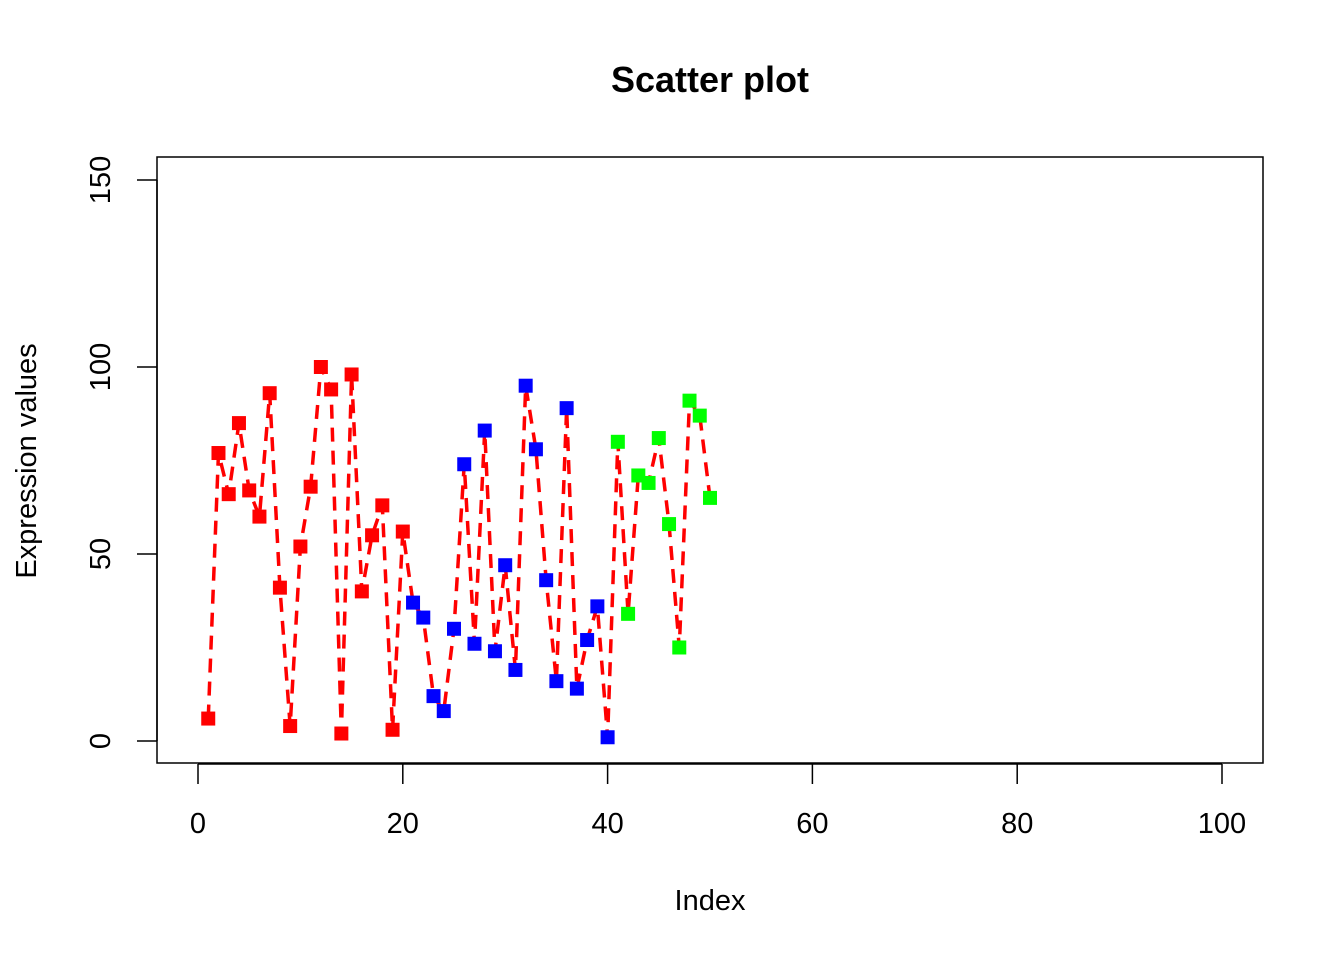 This screenshot has height=960, width=1344. Describe the element at coordinates (27, 460) in the screenshot. I see `y-axis-label: Expression values` at that location.